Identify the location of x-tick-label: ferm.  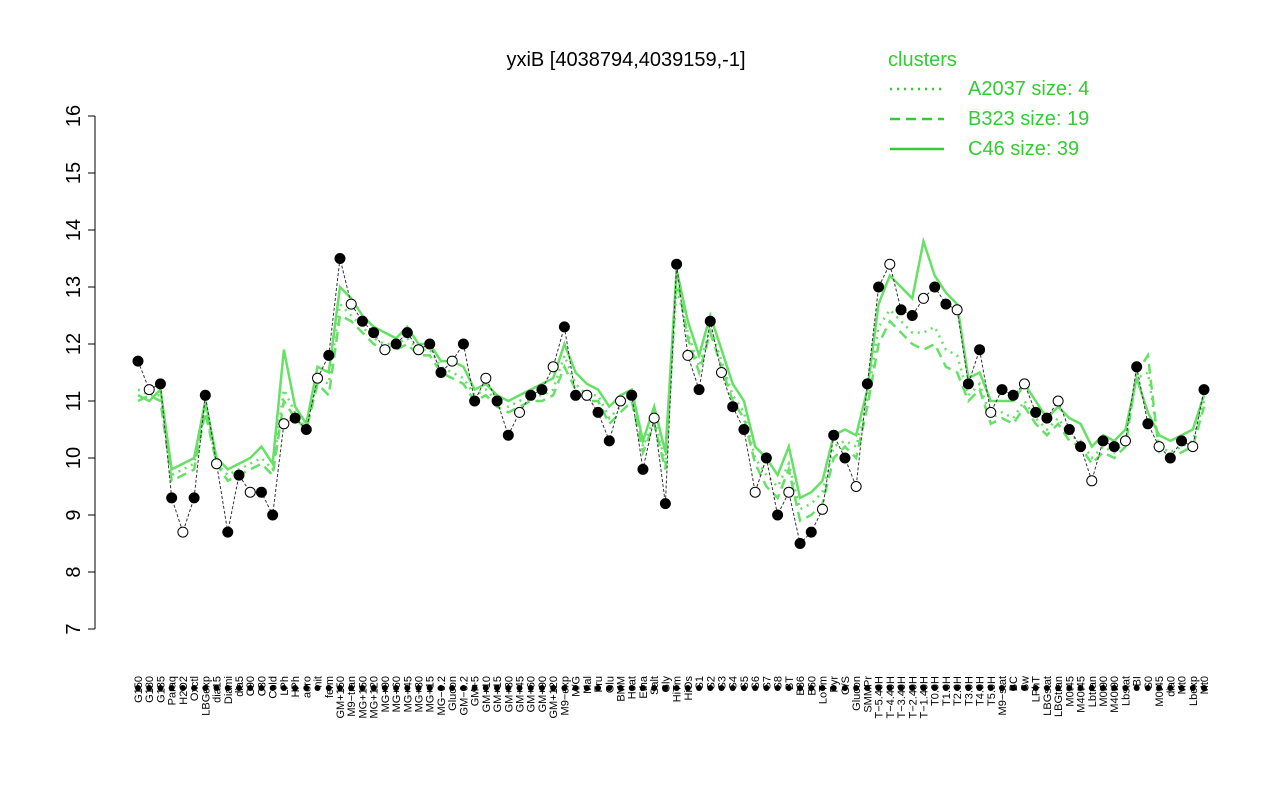
(330, 687).